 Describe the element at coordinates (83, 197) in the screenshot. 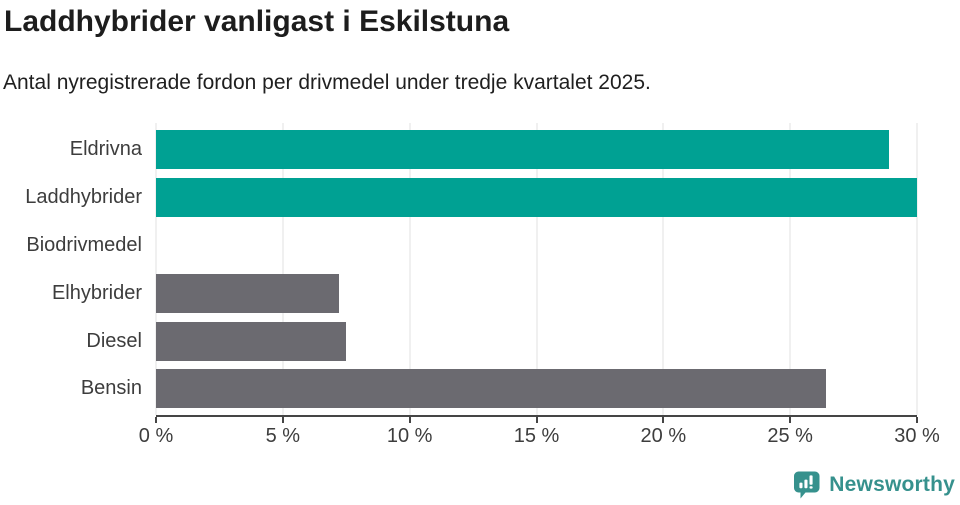

I see `category-label: Laddhybrider` at that location.